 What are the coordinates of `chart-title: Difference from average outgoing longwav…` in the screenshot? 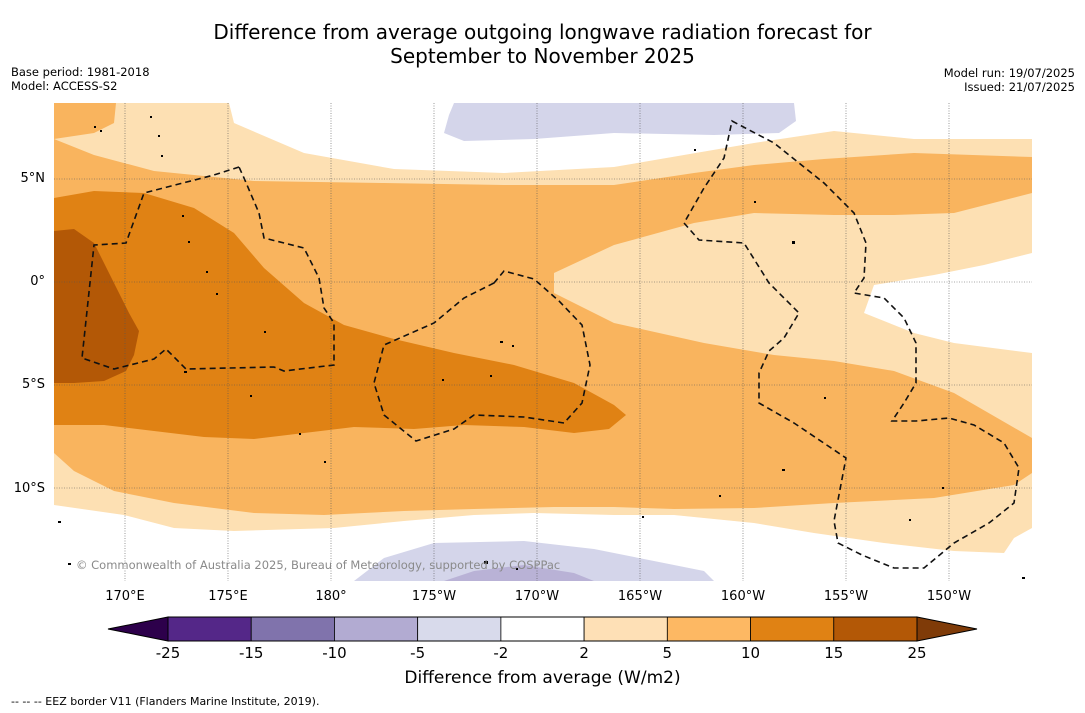 It's located at (542, 44).